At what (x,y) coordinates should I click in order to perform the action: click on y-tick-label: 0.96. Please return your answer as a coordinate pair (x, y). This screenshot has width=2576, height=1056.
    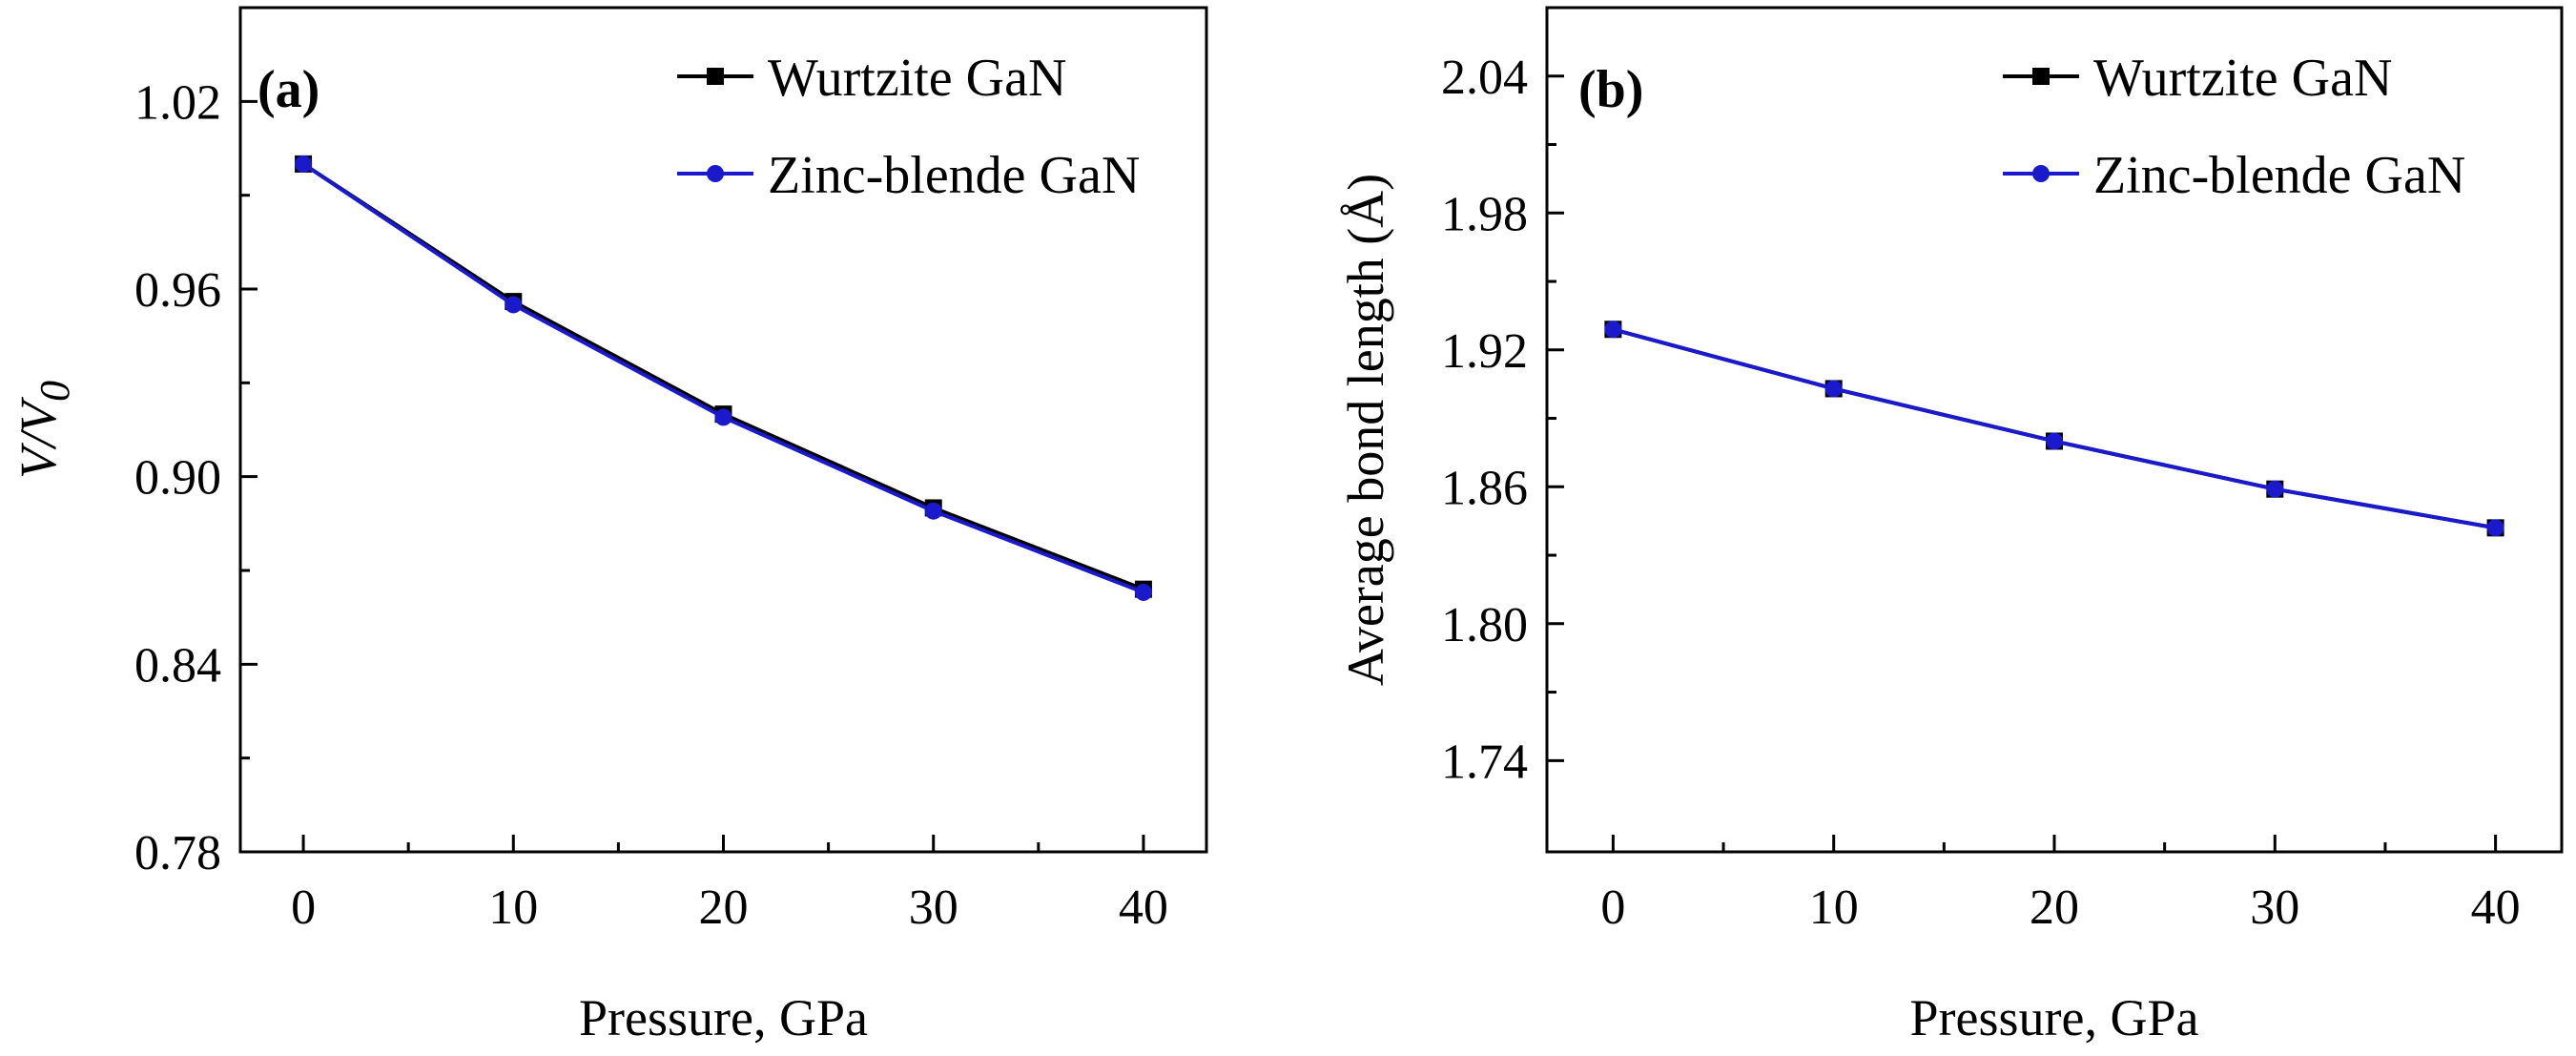
    Looking at the image, I should click on (177, 290).